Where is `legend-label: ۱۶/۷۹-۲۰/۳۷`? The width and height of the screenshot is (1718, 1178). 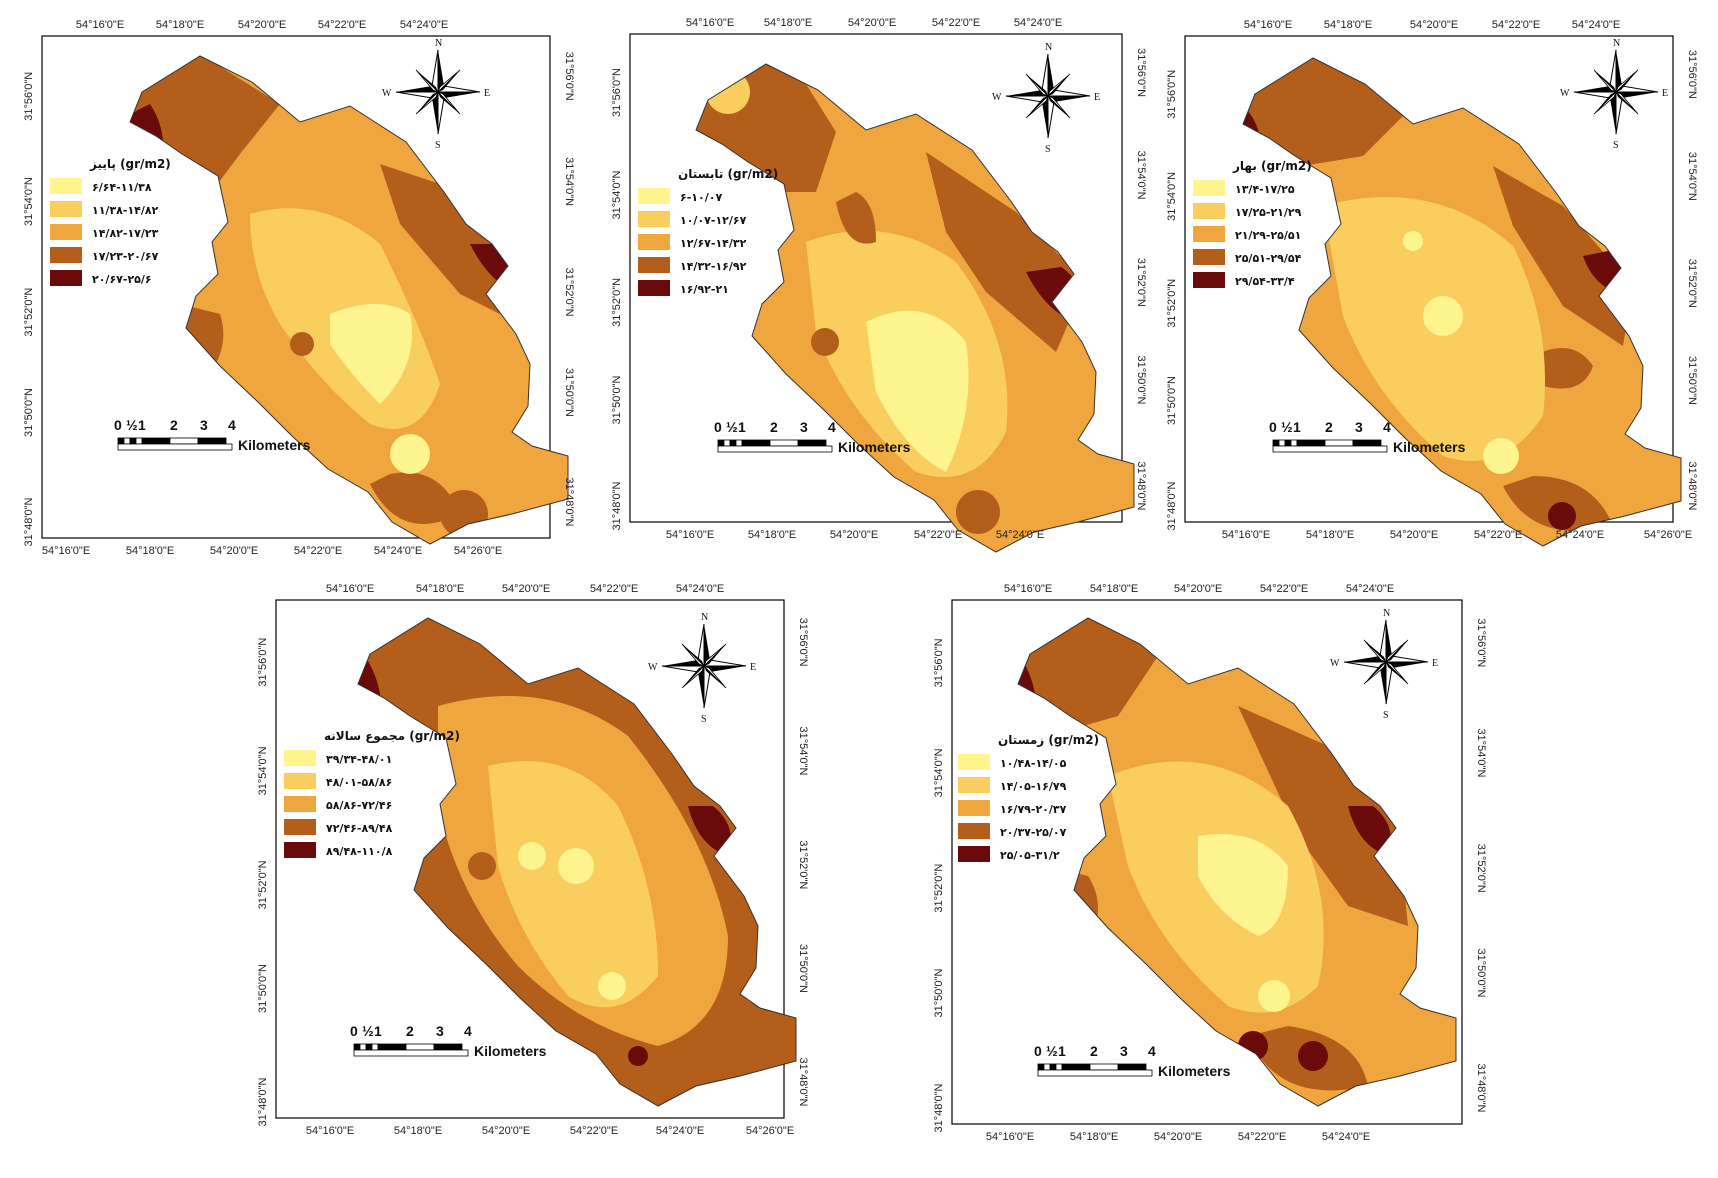 legend-label: ۱۶/۷۹-۲۰/۳۷ is located at coordinates (1033, 809).